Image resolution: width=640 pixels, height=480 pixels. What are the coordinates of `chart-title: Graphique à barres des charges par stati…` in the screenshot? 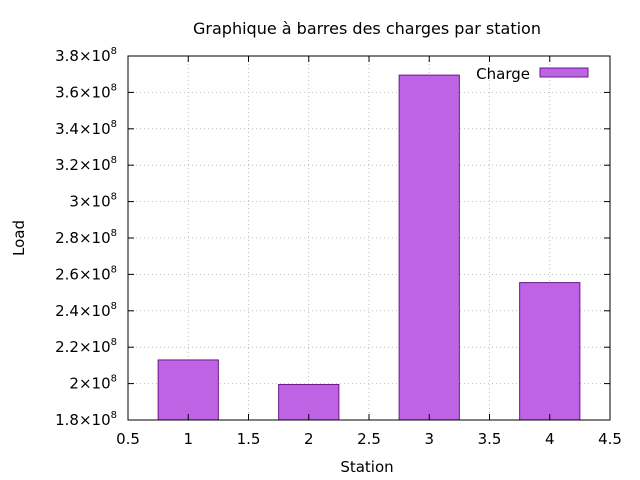 It's located at (367, 28).